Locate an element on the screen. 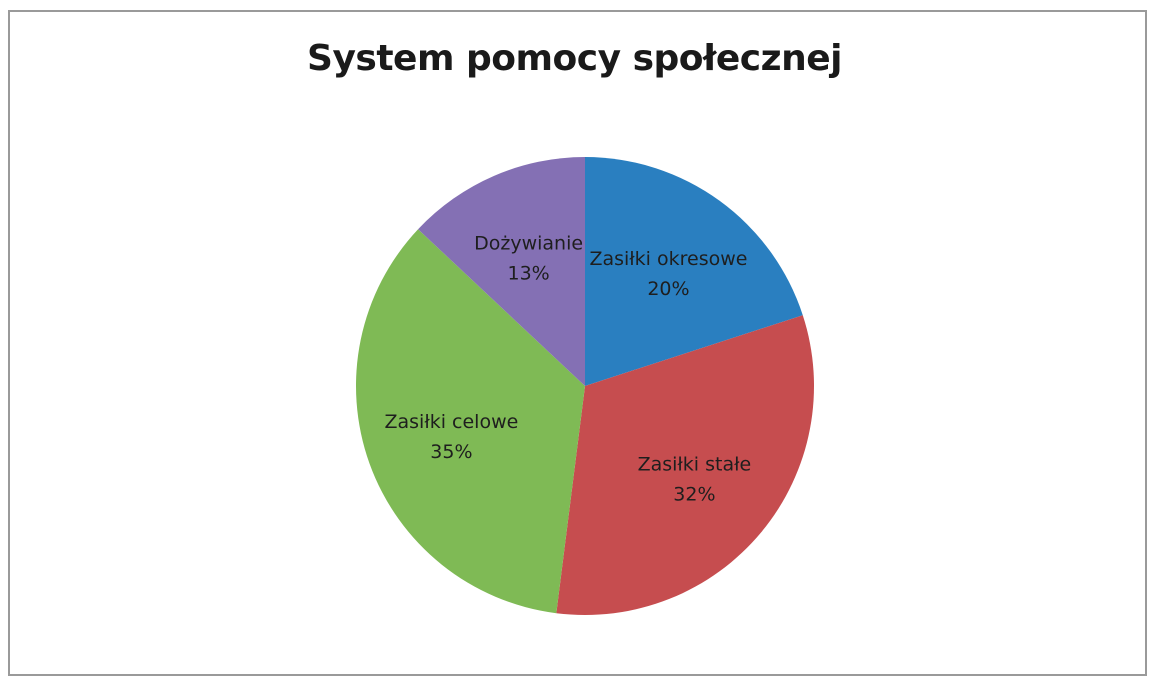 This screenshot has height=677, width=1149. pie-slice-zasilki-okresowe is located at coordinates (694, 271).